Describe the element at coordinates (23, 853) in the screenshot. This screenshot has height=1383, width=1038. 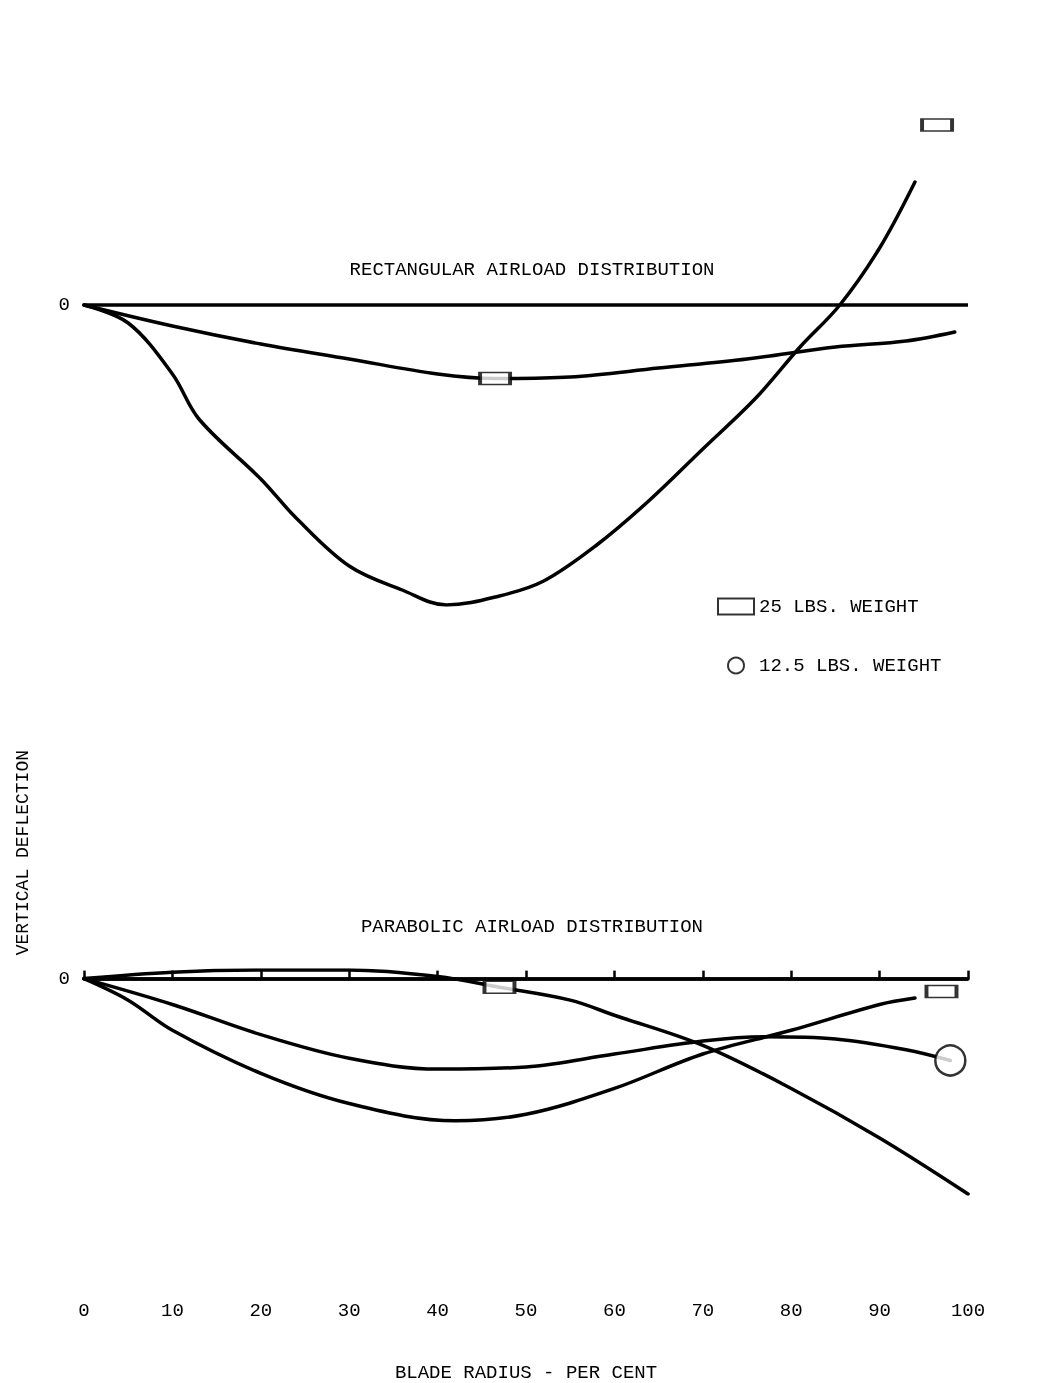
I see `y-axis-title: VERTICAL DEFLECTION` at that location.